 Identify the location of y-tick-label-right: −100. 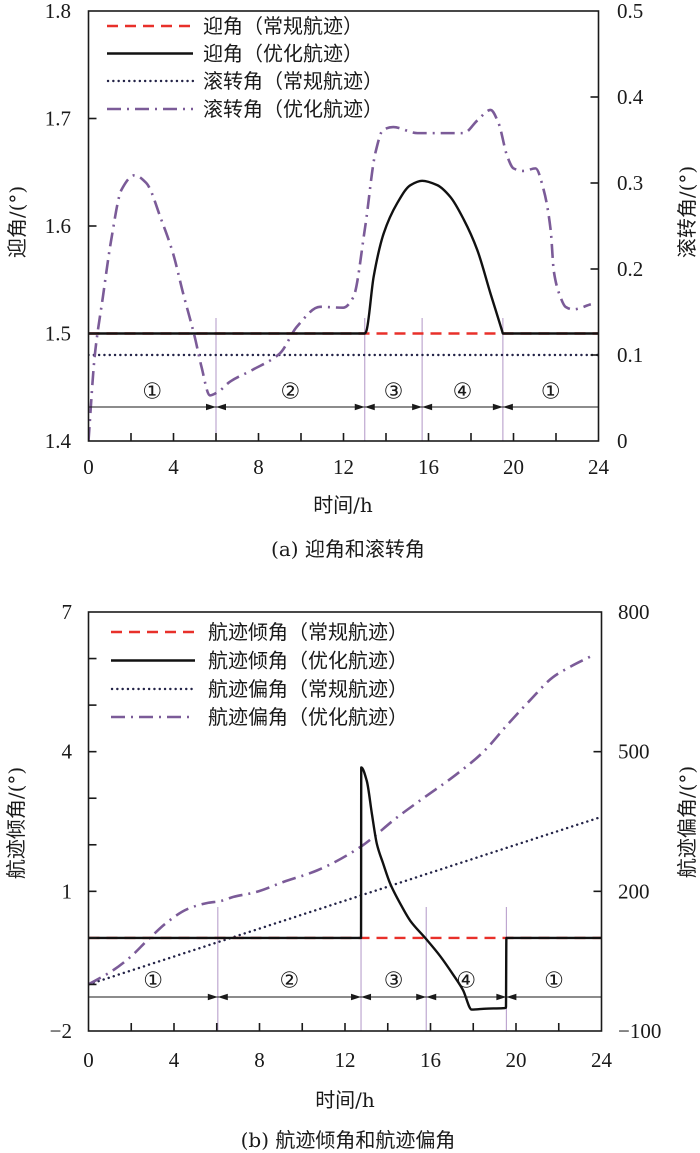
(639, 1031).